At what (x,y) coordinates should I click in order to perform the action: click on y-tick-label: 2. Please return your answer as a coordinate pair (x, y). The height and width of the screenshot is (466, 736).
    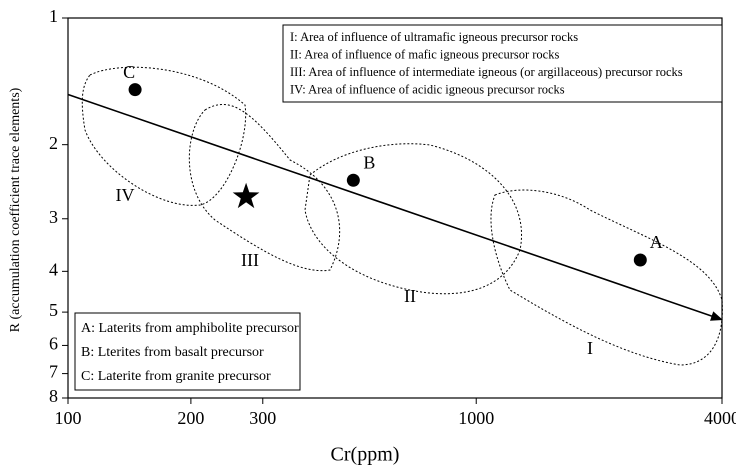
    Looking at the image, I should click on (53, 143).